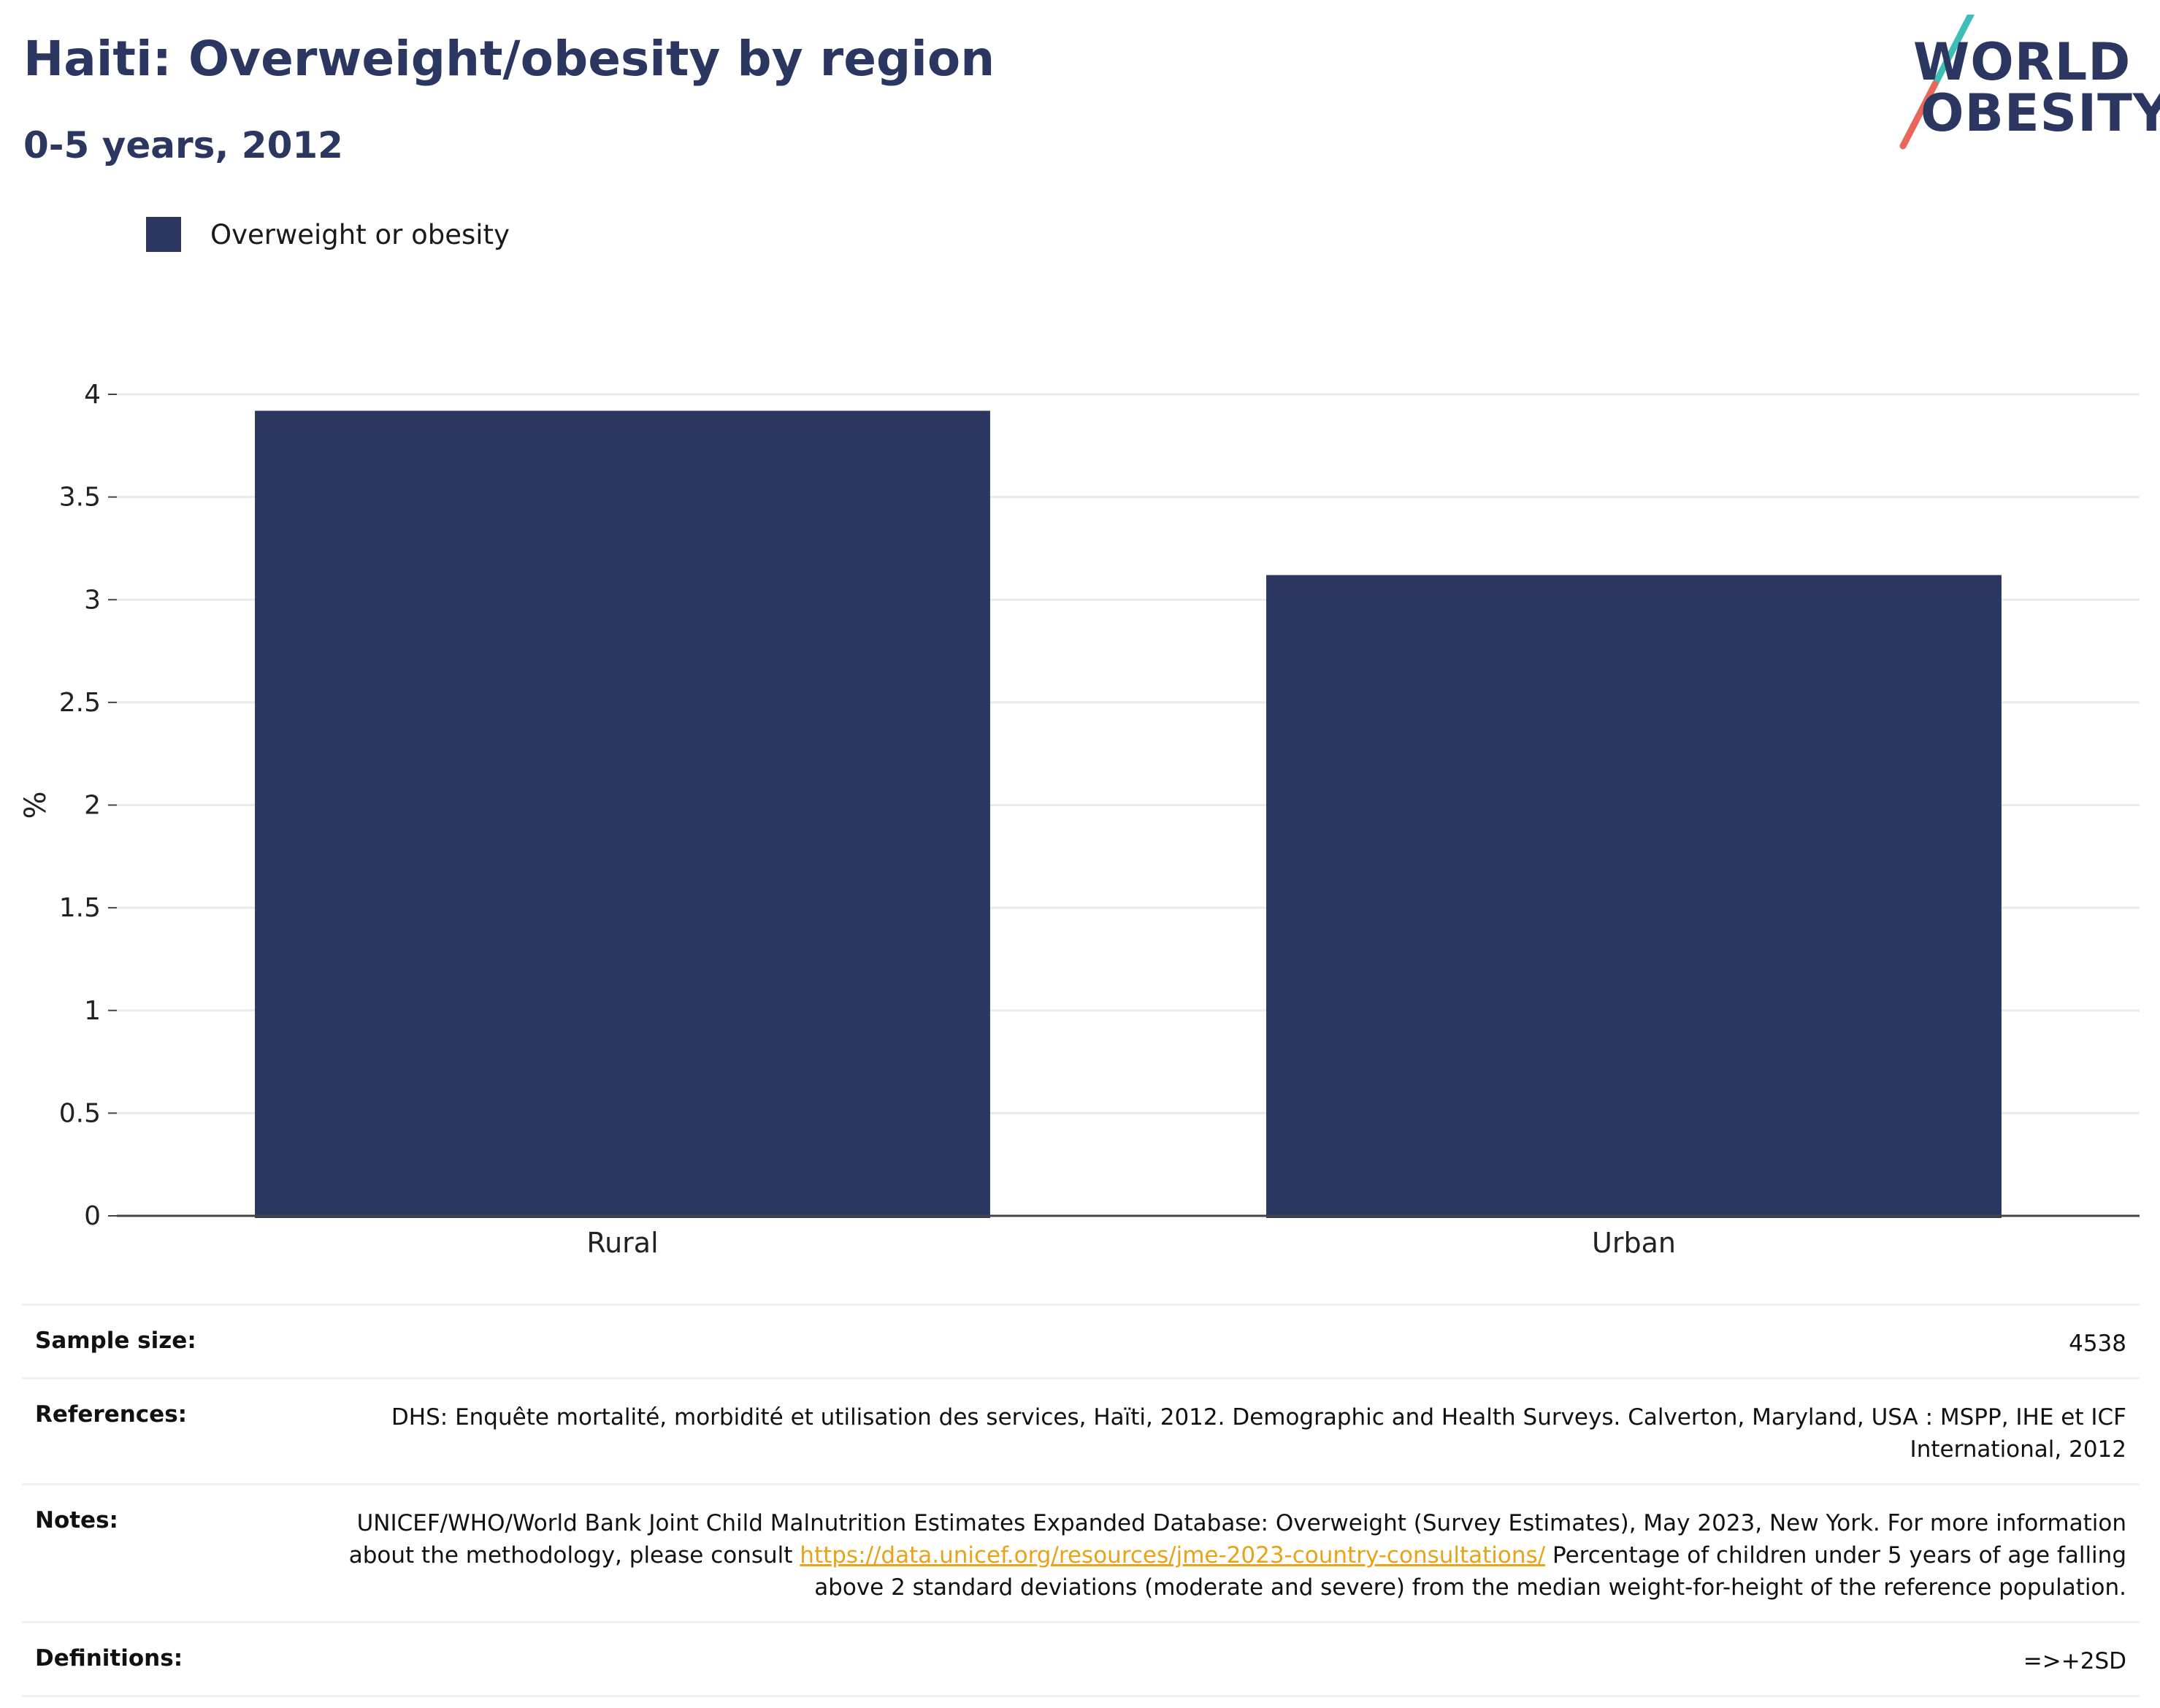 The image size is (2160, 1708). What do you see at coordinates (80, 908) in the screenshot?
I see `y-tick-label: 1.5` at bounding box center [80, 908].